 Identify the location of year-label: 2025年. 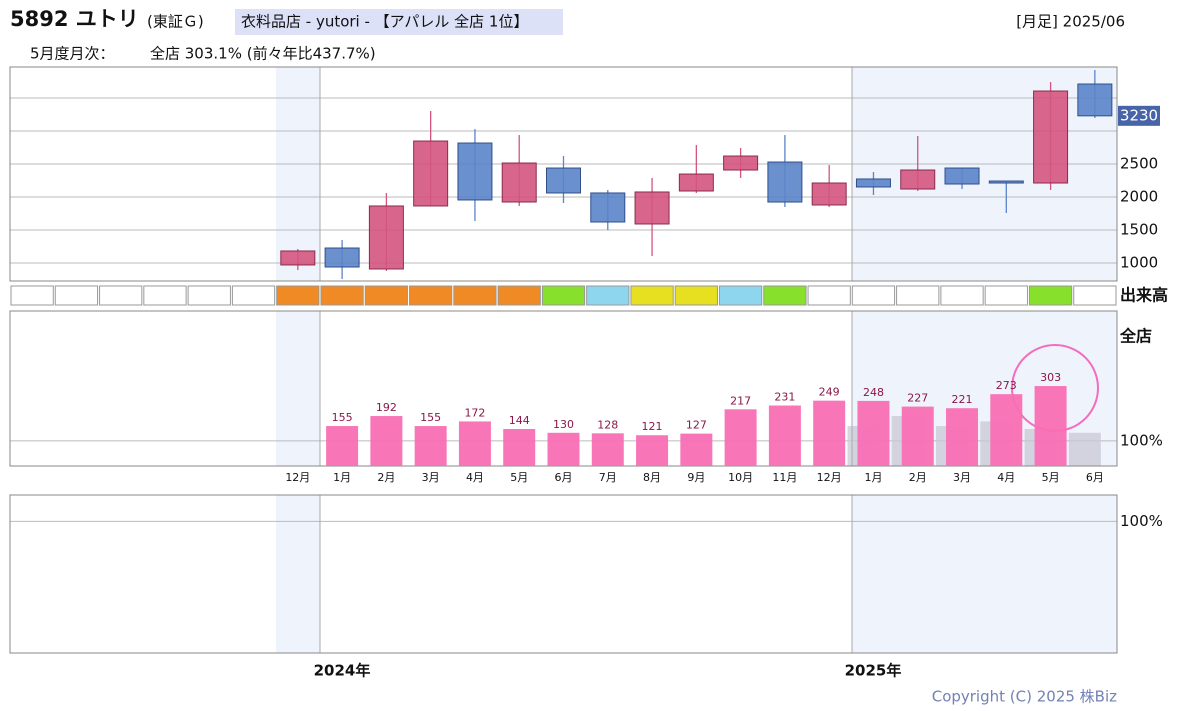
(873, 671).